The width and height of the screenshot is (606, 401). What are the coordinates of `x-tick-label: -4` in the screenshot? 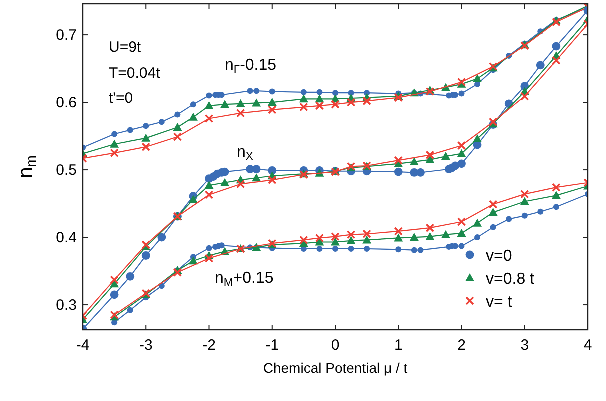 It's located at (83, 345).